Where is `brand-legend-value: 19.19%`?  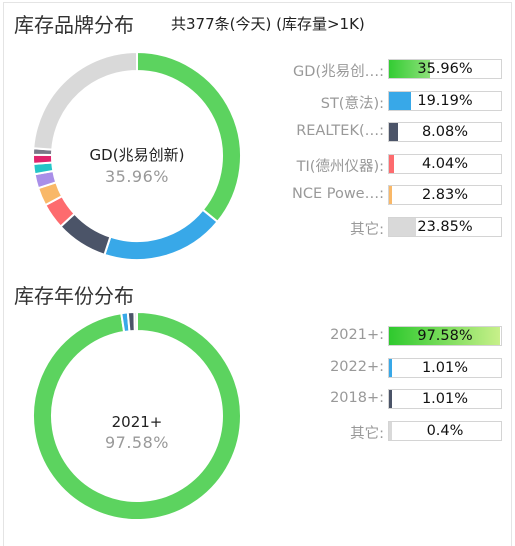 brand-legend-value: 19.19% is located at coordinates (445, 100).